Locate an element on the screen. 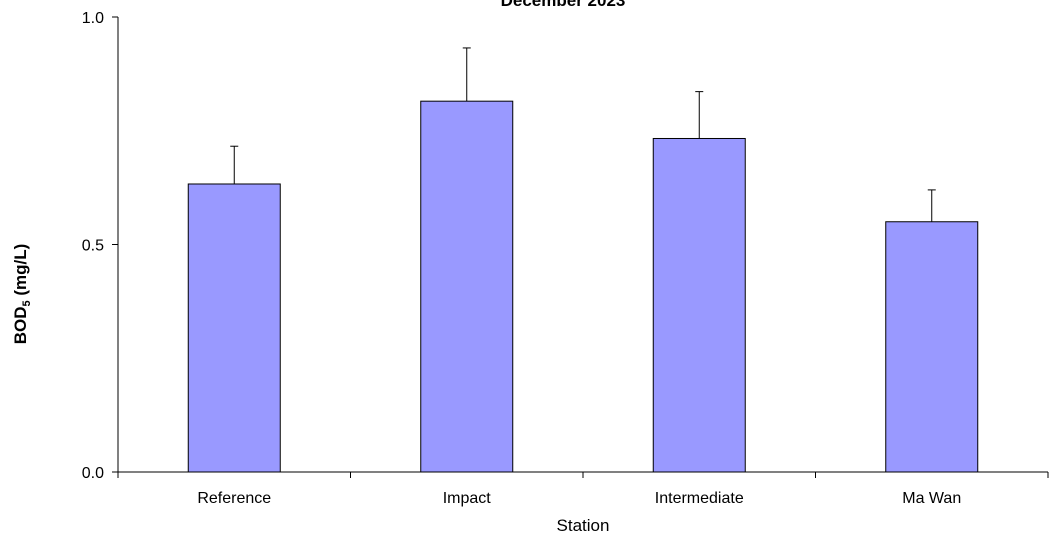 This screenshot has width=1054, height=538. y-axis-title-unit: (mg/L) is located at coordinates (20, 272).